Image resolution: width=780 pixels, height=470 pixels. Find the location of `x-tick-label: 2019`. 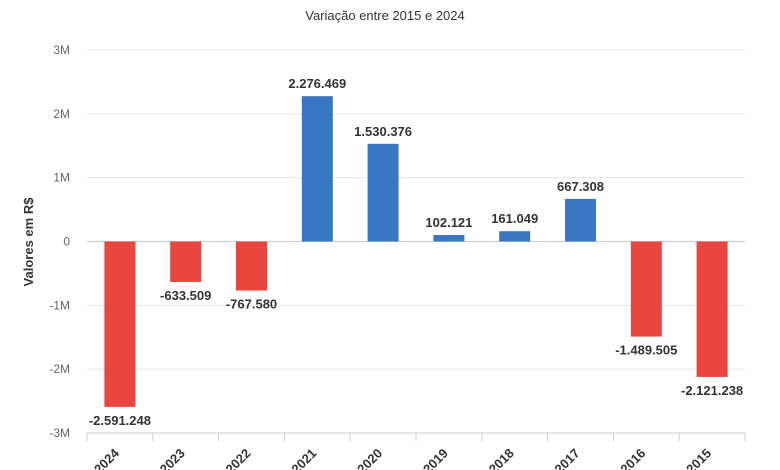

x-tick-label: 2019 is located at coordinates (435, 458).